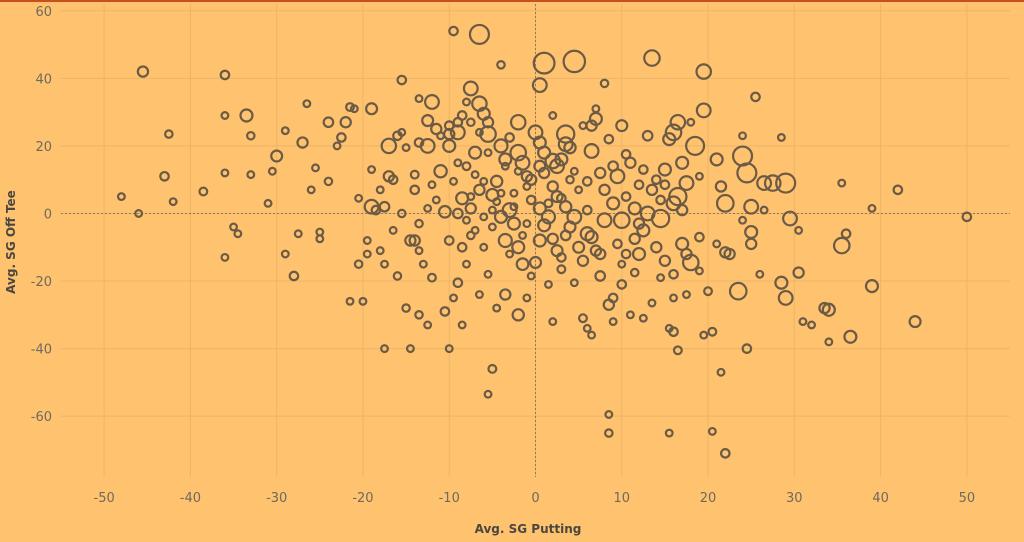 The image size is (1024, 542). Describe the element at coordinates (512, 1) in the screenshot. I see `top-accent-line` at that location.